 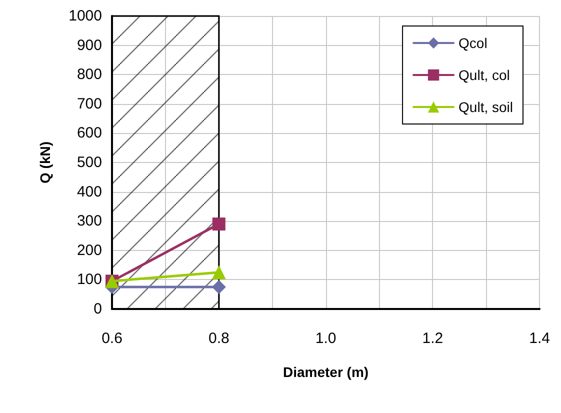 I want to click on x-tick-label: 0.6, so click(x=112, y=338).